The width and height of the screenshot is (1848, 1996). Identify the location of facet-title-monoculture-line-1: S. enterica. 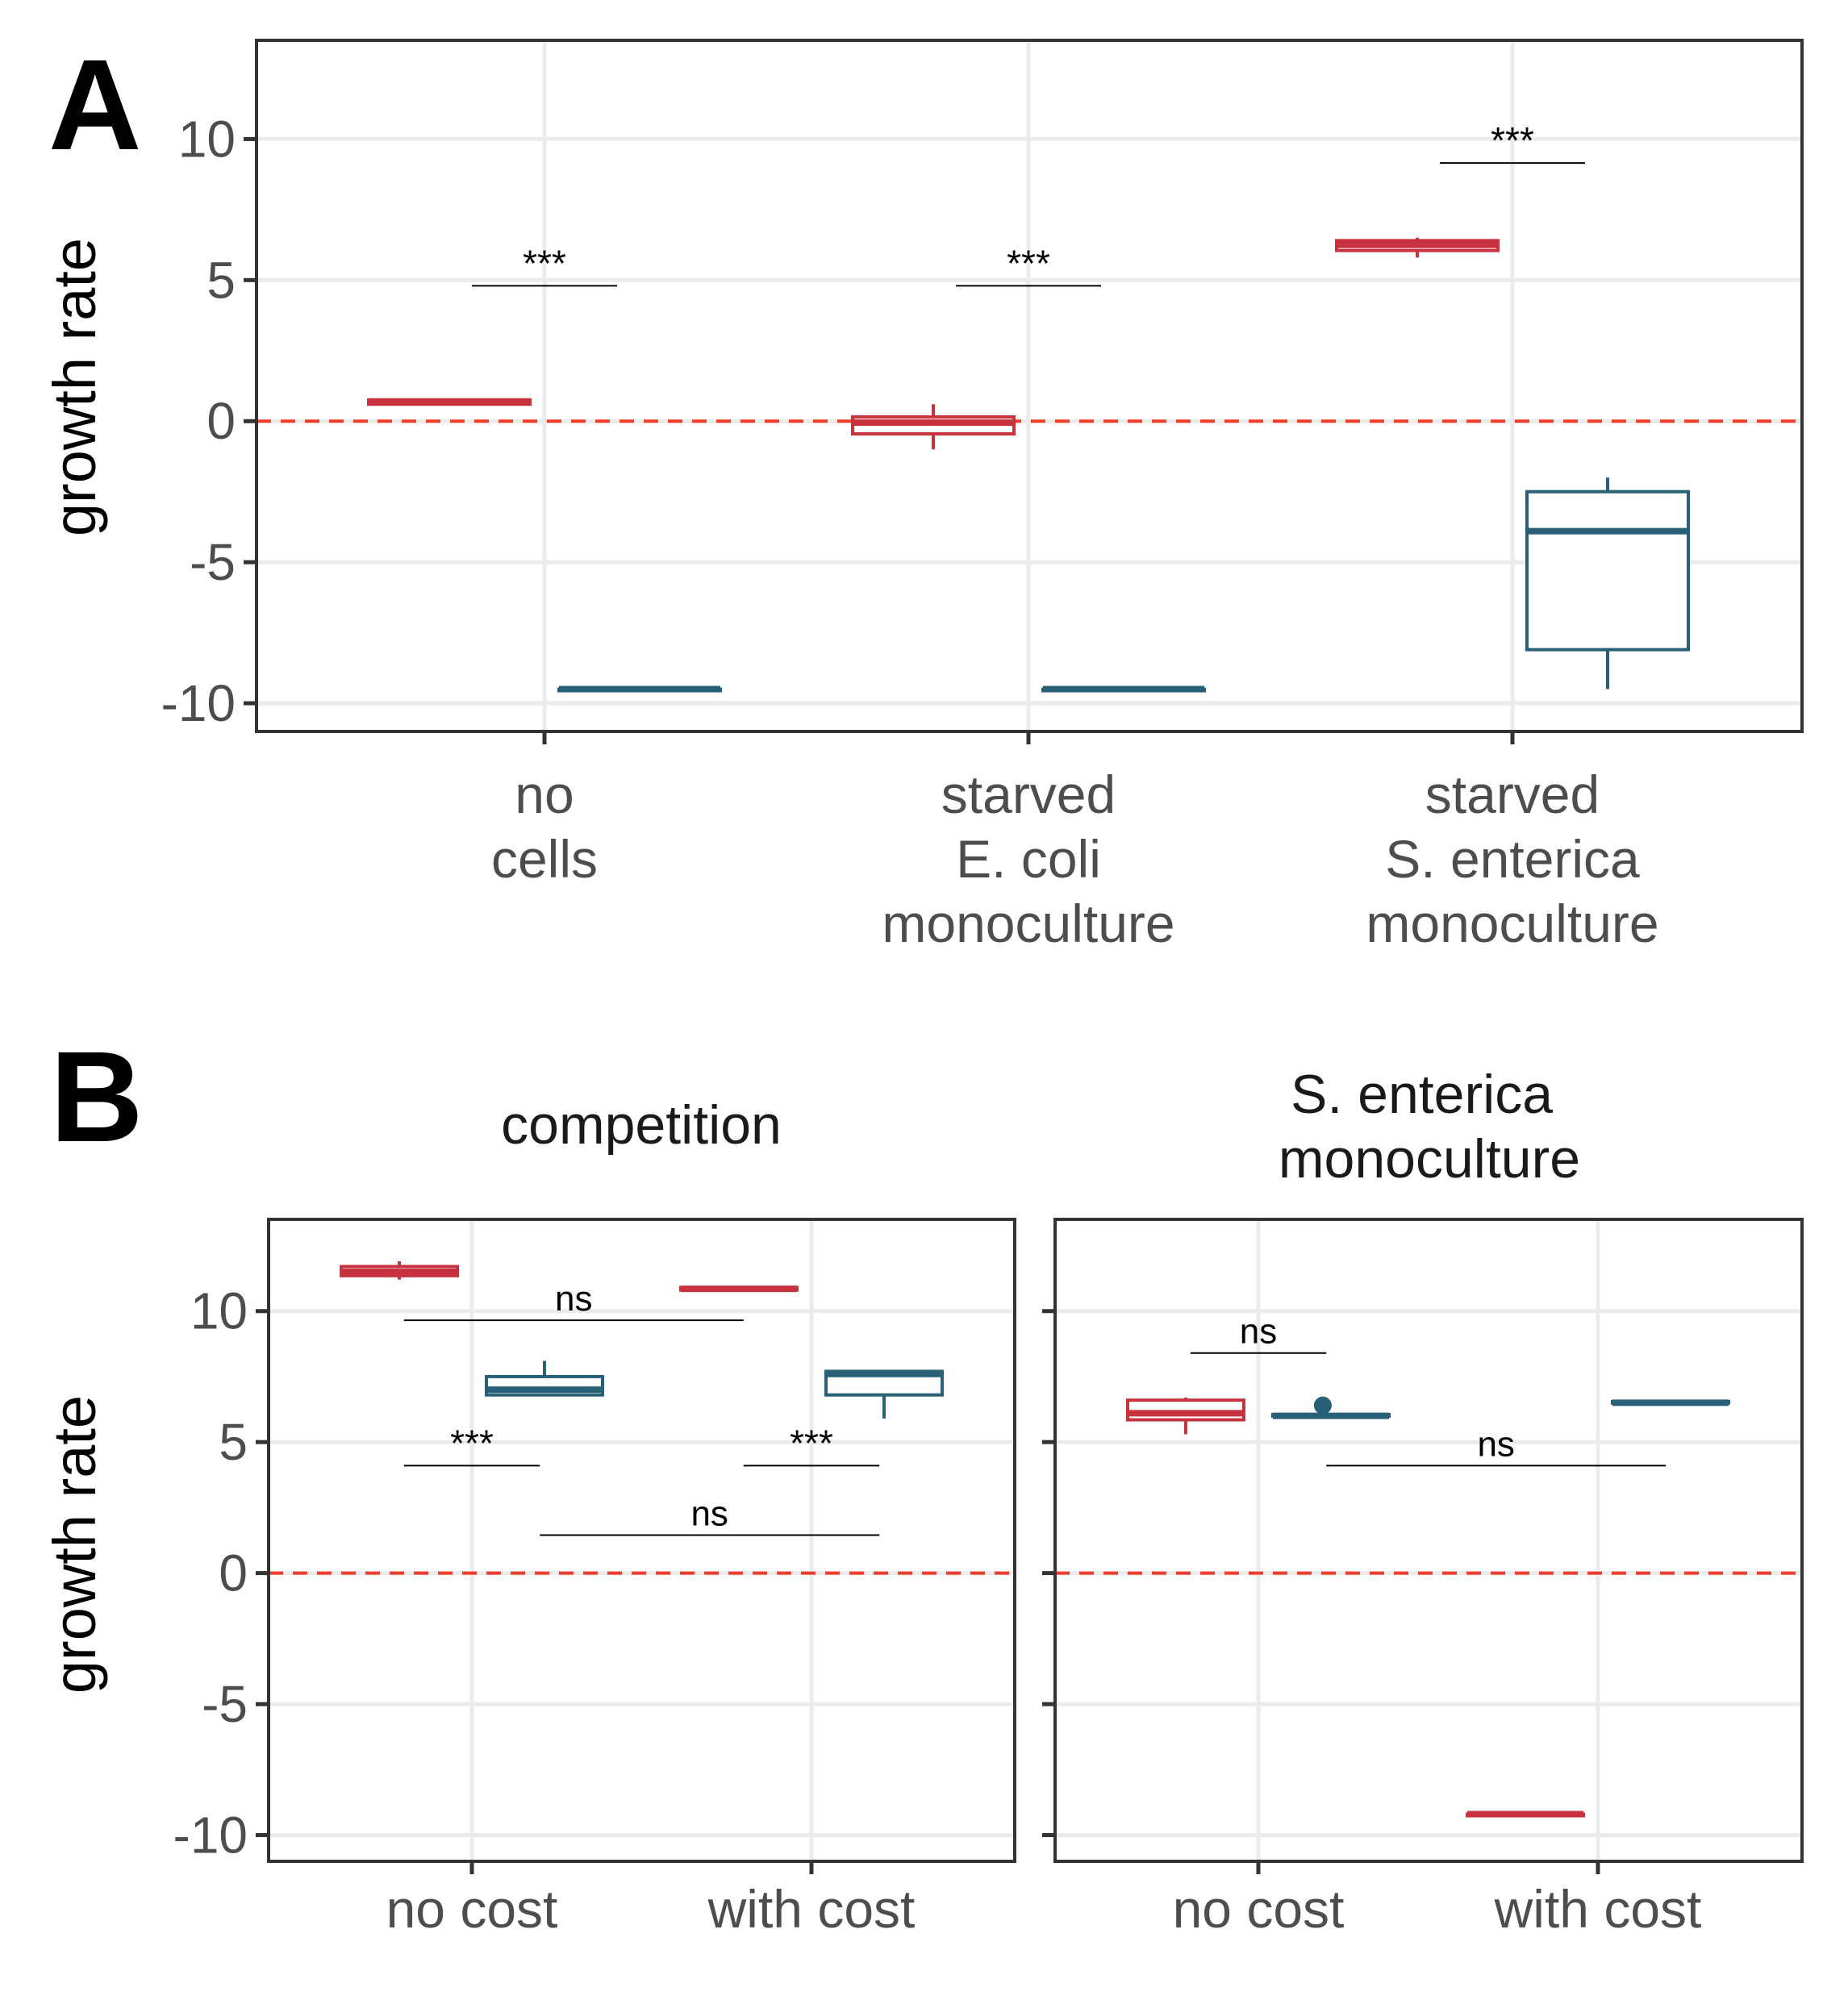
(1422, 1094).